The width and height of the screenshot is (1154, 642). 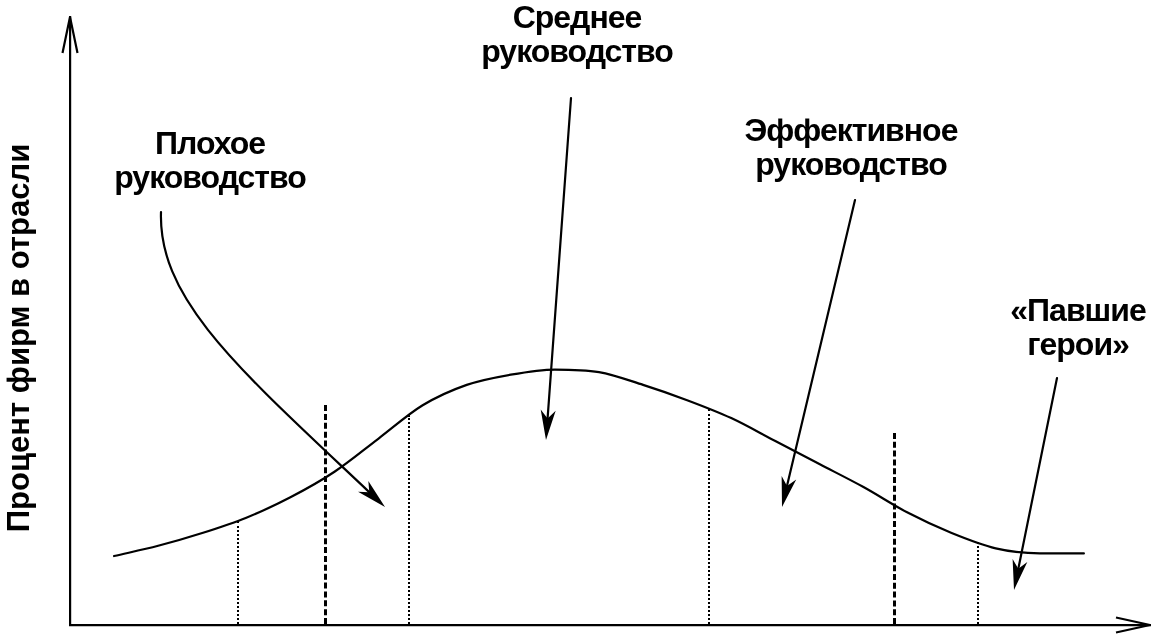 I want to click on text: Плохое руководство, so click(x=210, y=160).